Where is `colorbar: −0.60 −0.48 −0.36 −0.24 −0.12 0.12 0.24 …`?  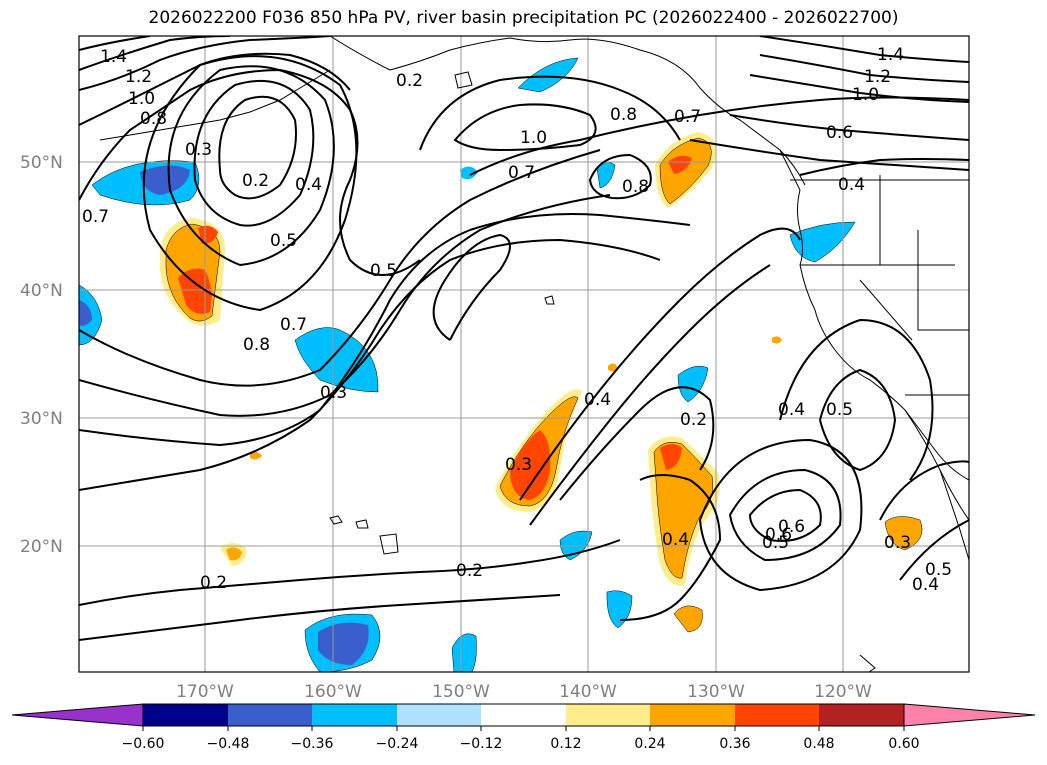
colorbar: −0.60 −0.48 −0.36 −0.24 −0.12 0.12 0.24 … is located at coordinates (523, 727).